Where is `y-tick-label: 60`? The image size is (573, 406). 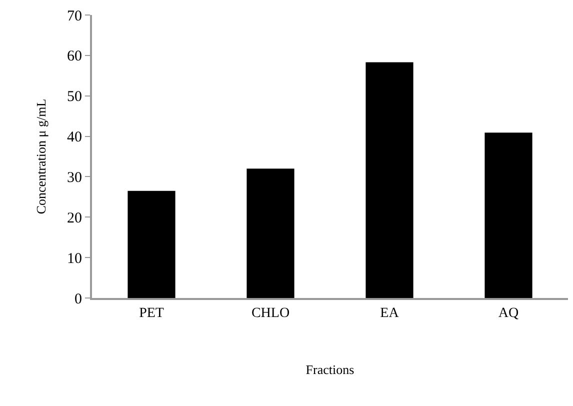 y-tick-label: 60 is located at coordinates (74, 56).